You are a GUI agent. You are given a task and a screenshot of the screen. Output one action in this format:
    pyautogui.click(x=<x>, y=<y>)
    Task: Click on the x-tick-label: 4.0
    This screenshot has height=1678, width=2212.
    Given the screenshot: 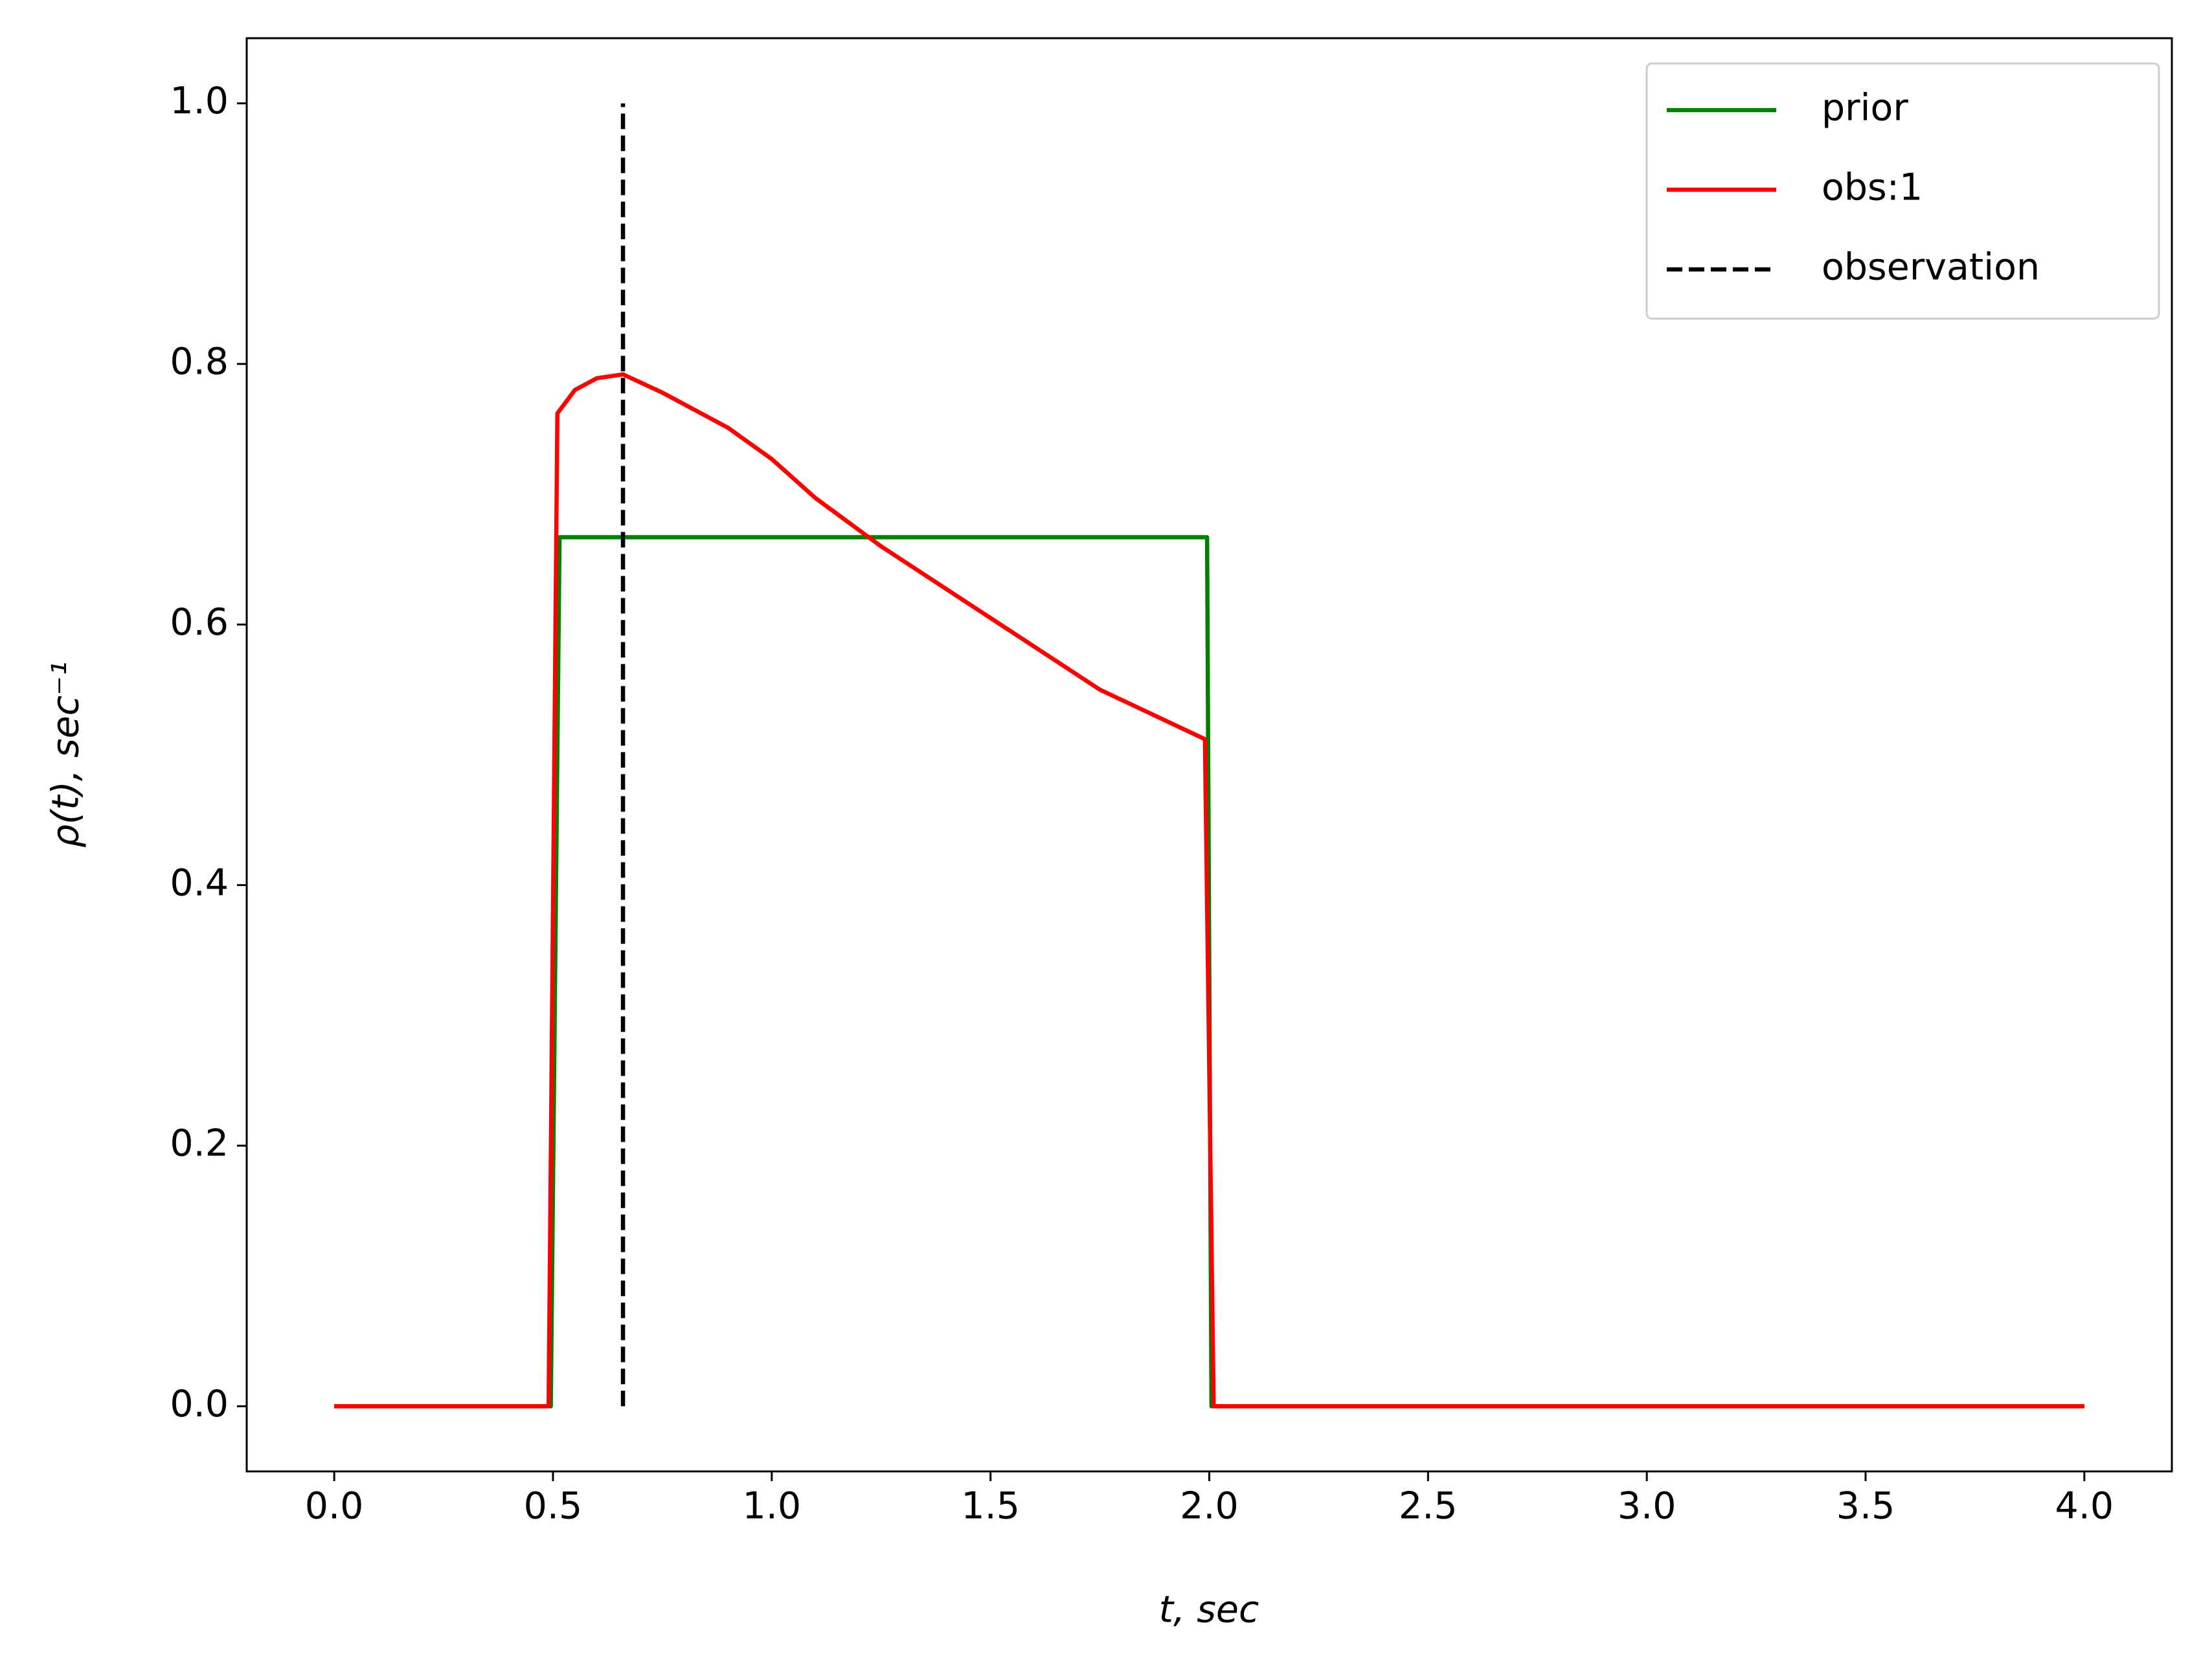 What is the action you would take?
    pyautogui.click(x=2084, y=1506)
    